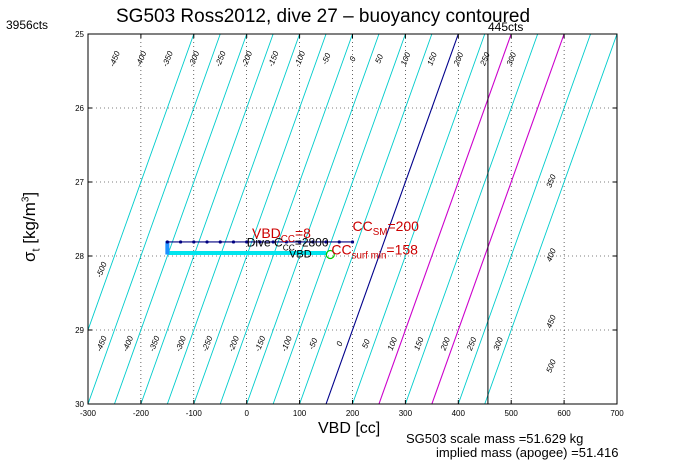  Describe the element at coordinates (79, 256) in the screenshot. I see `y-tick-label: 28` at that location.